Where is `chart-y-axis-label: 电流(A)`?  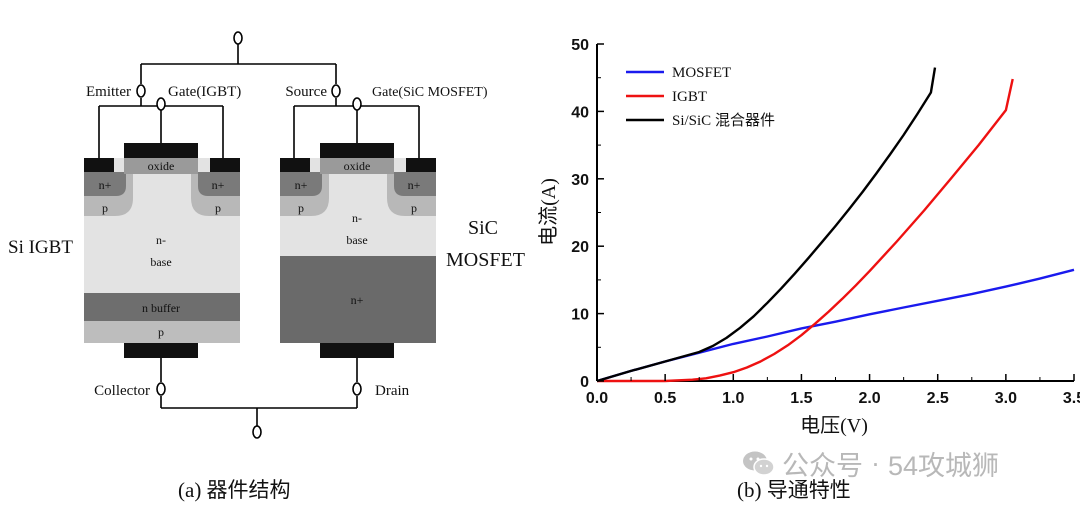
chart-y-axis-label: 电流(A) is located at coordinates (548, 212).